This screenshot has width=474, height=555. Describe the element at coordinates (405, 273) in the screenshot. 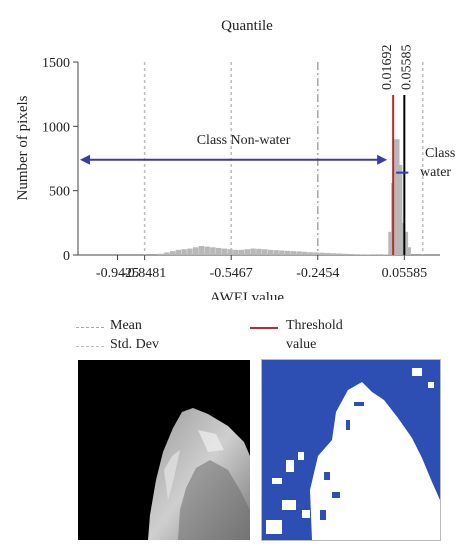

I see `x-tick-label: 0.05585` at that location.